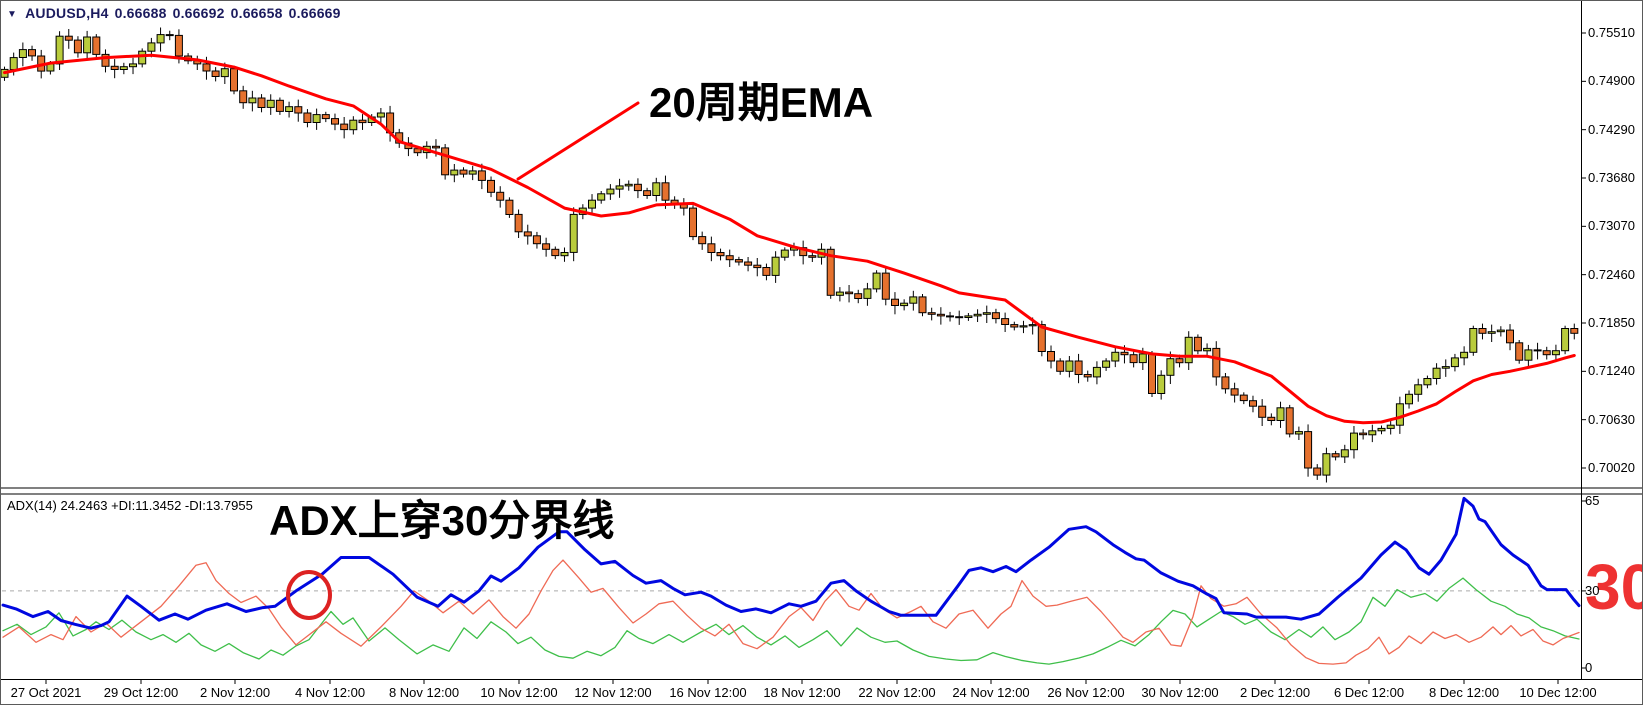  What do you see at coordinates (46, 692) in the screenshot?
I see `time-axis-label: 27 Oct 2021` at bounding box center [46, 692].